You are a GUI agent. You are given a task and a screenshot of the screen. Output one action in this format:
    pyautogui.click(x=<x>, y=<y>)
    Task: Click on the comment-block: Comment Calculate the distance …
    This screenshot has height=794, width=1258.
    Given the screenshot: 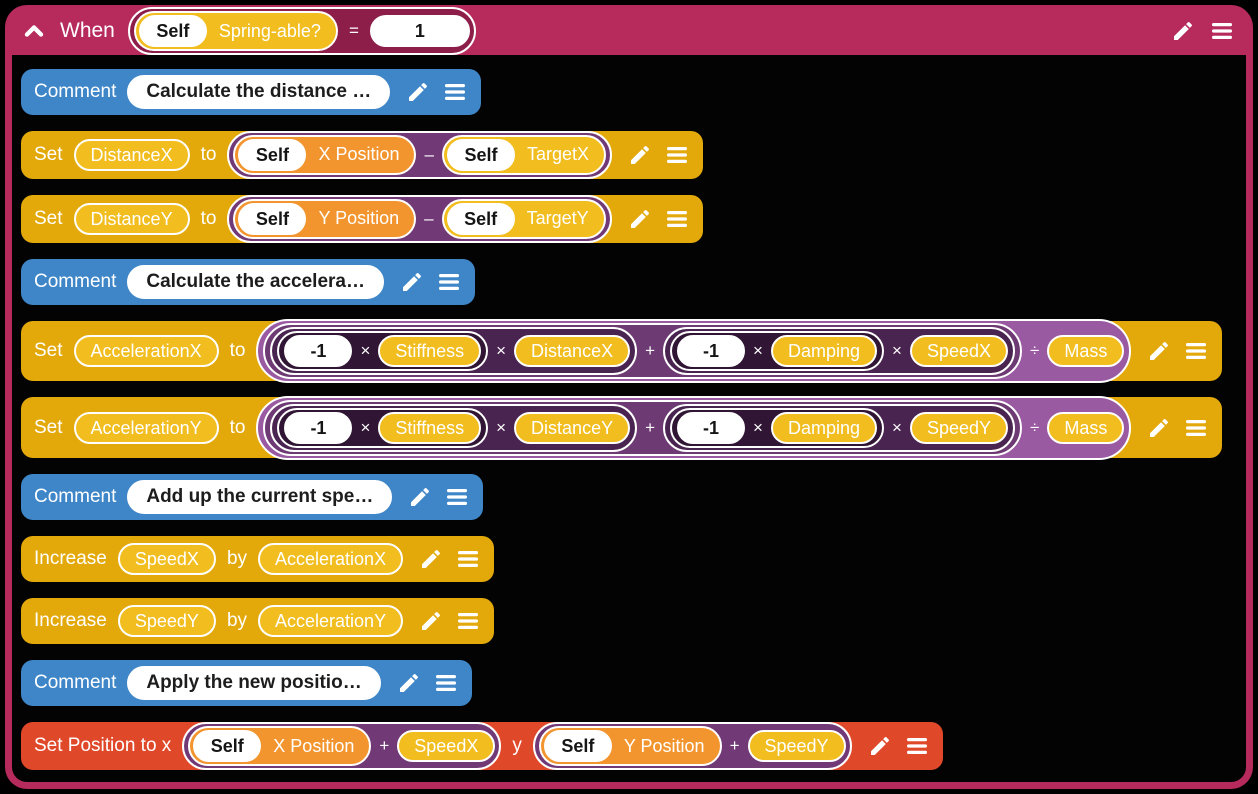 What is the action you would take?
    pyautogui.click(x=251, y=92)
    